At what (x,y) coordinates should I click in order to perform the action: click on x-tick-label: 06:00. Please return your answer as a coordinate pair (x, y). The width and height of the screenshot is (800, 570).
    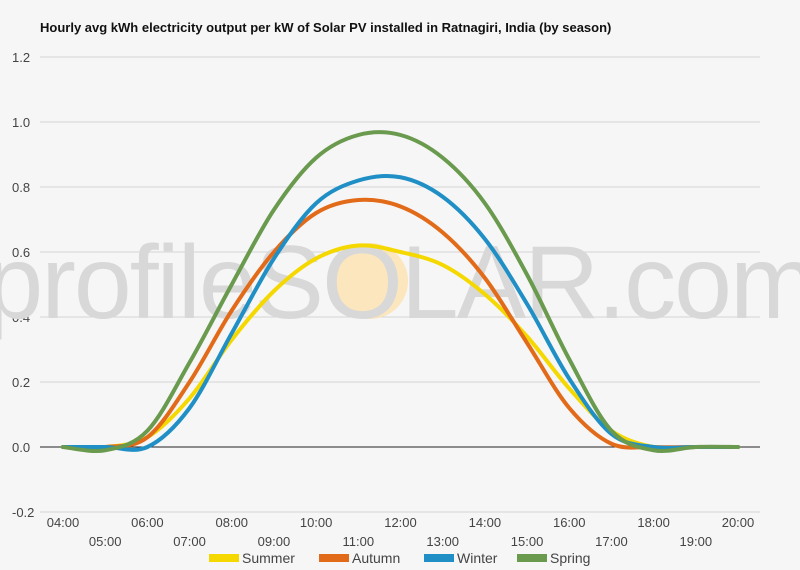
    Looking at the image, I should click on (147, 522).